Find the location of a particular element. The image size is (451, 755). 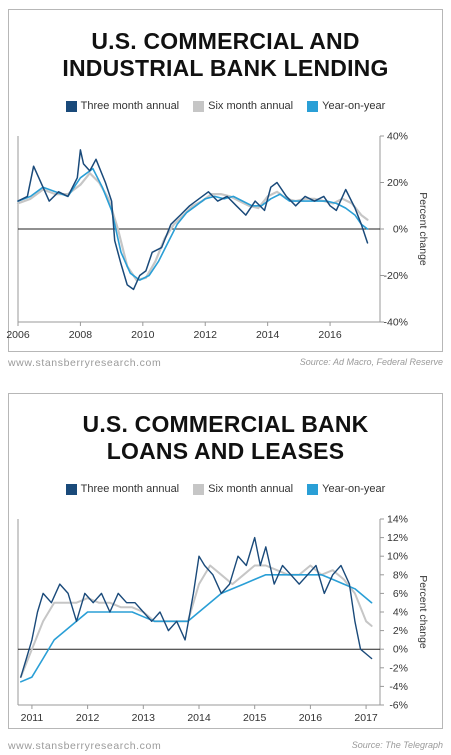

y-tick-label: 40% is located at coordinates (397, 137).